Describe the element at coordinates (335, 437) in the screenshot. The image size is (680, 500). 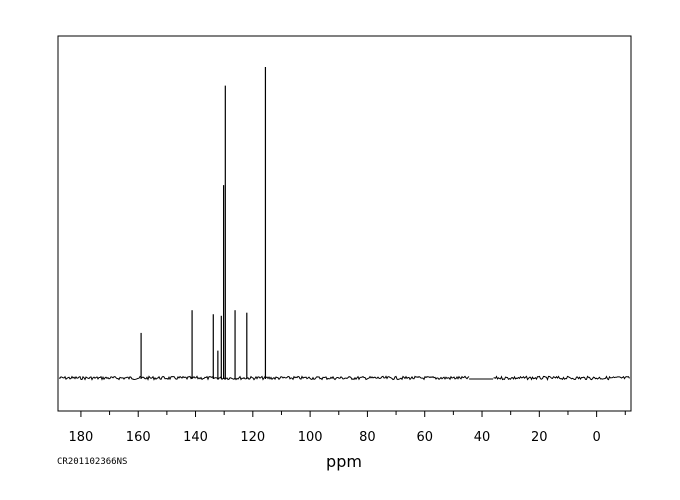
I see `x-axis-tick-labels: 180 160 140 120 100 80 60 40 20 0` at that location.